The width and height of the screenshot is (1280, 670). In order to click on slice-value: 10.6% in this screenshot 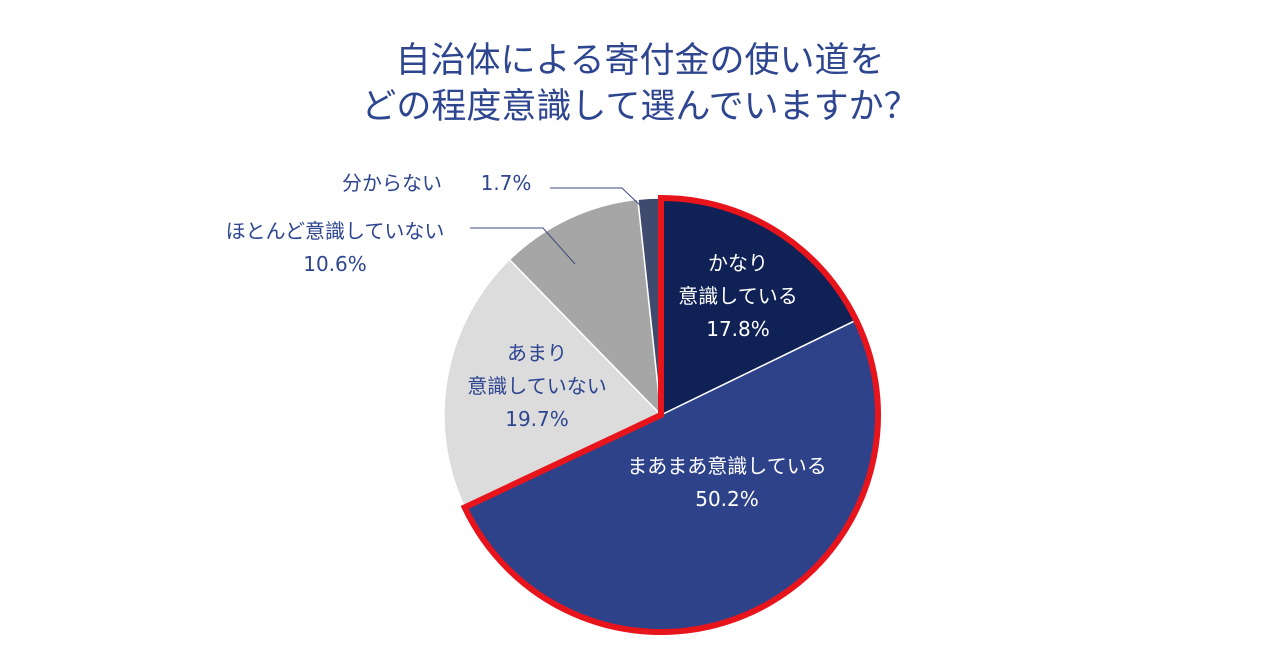, I will do `click(335, 264)`.